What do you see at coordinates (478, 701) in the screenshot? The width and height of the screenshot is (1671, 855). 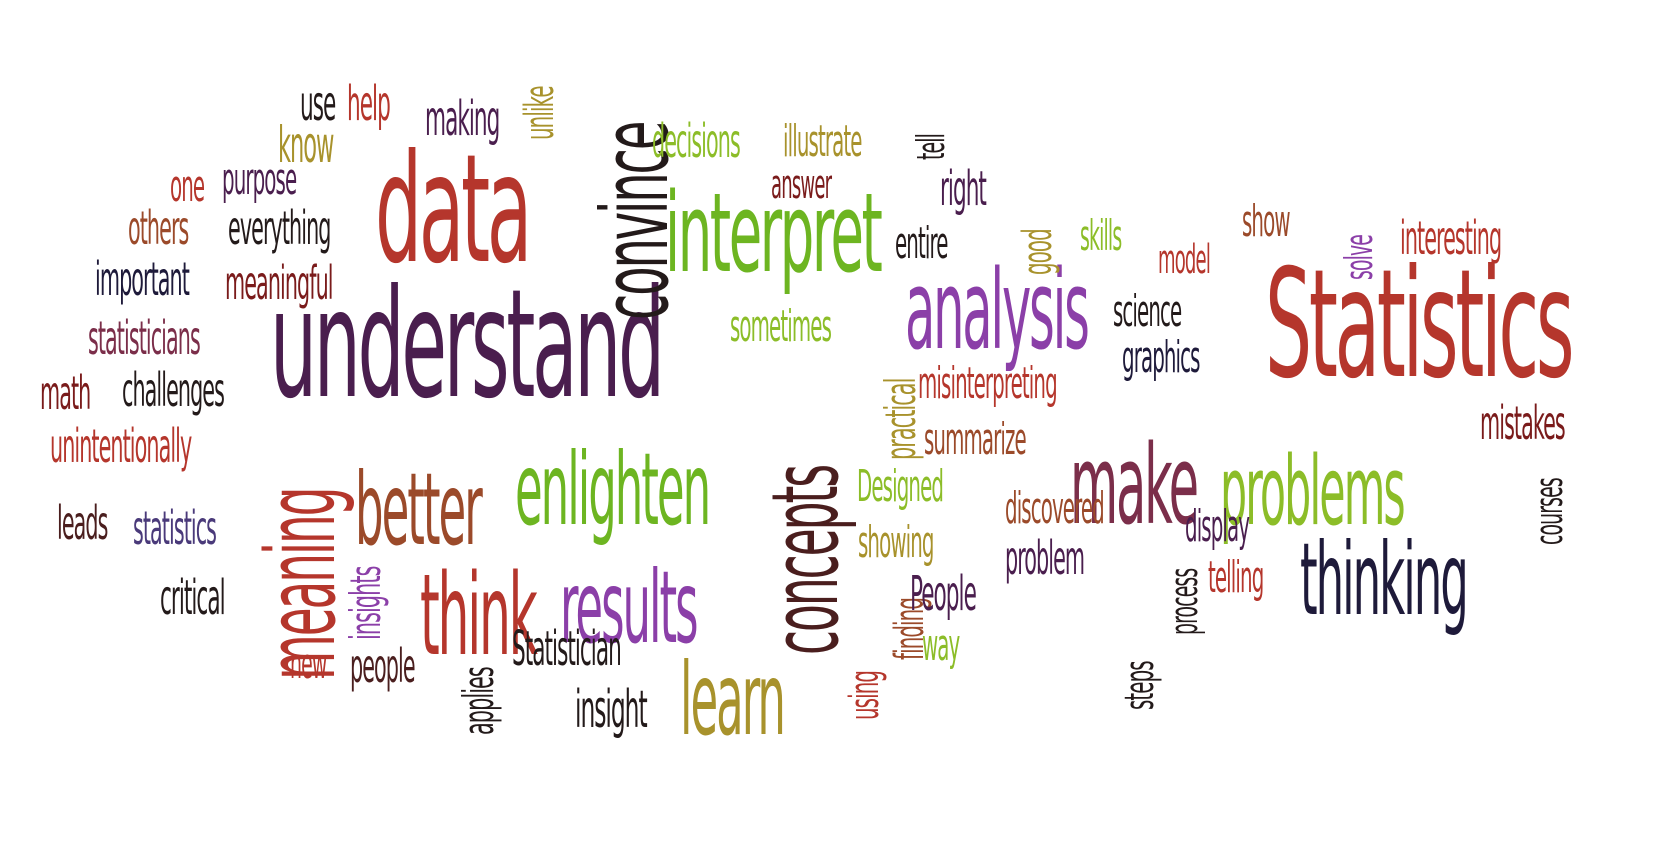 I see `word-applies: applies` at bounding box center [478, 701].